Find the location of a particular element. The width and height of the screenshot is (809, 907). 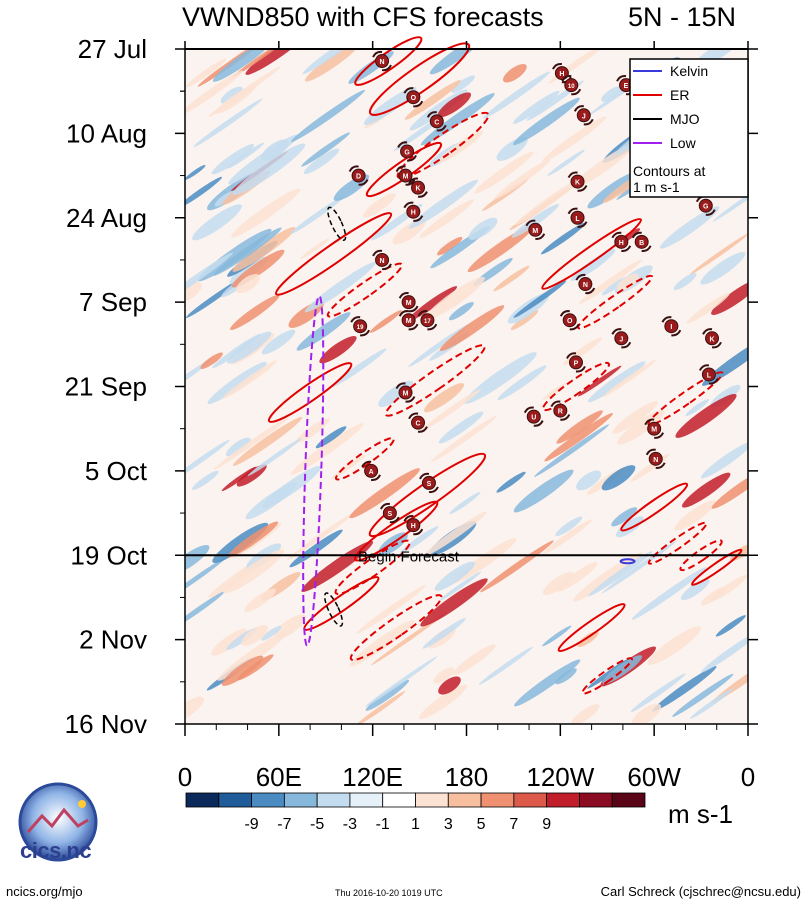

y-tick-label: 27 Jul is located at coordinates (112, 49).